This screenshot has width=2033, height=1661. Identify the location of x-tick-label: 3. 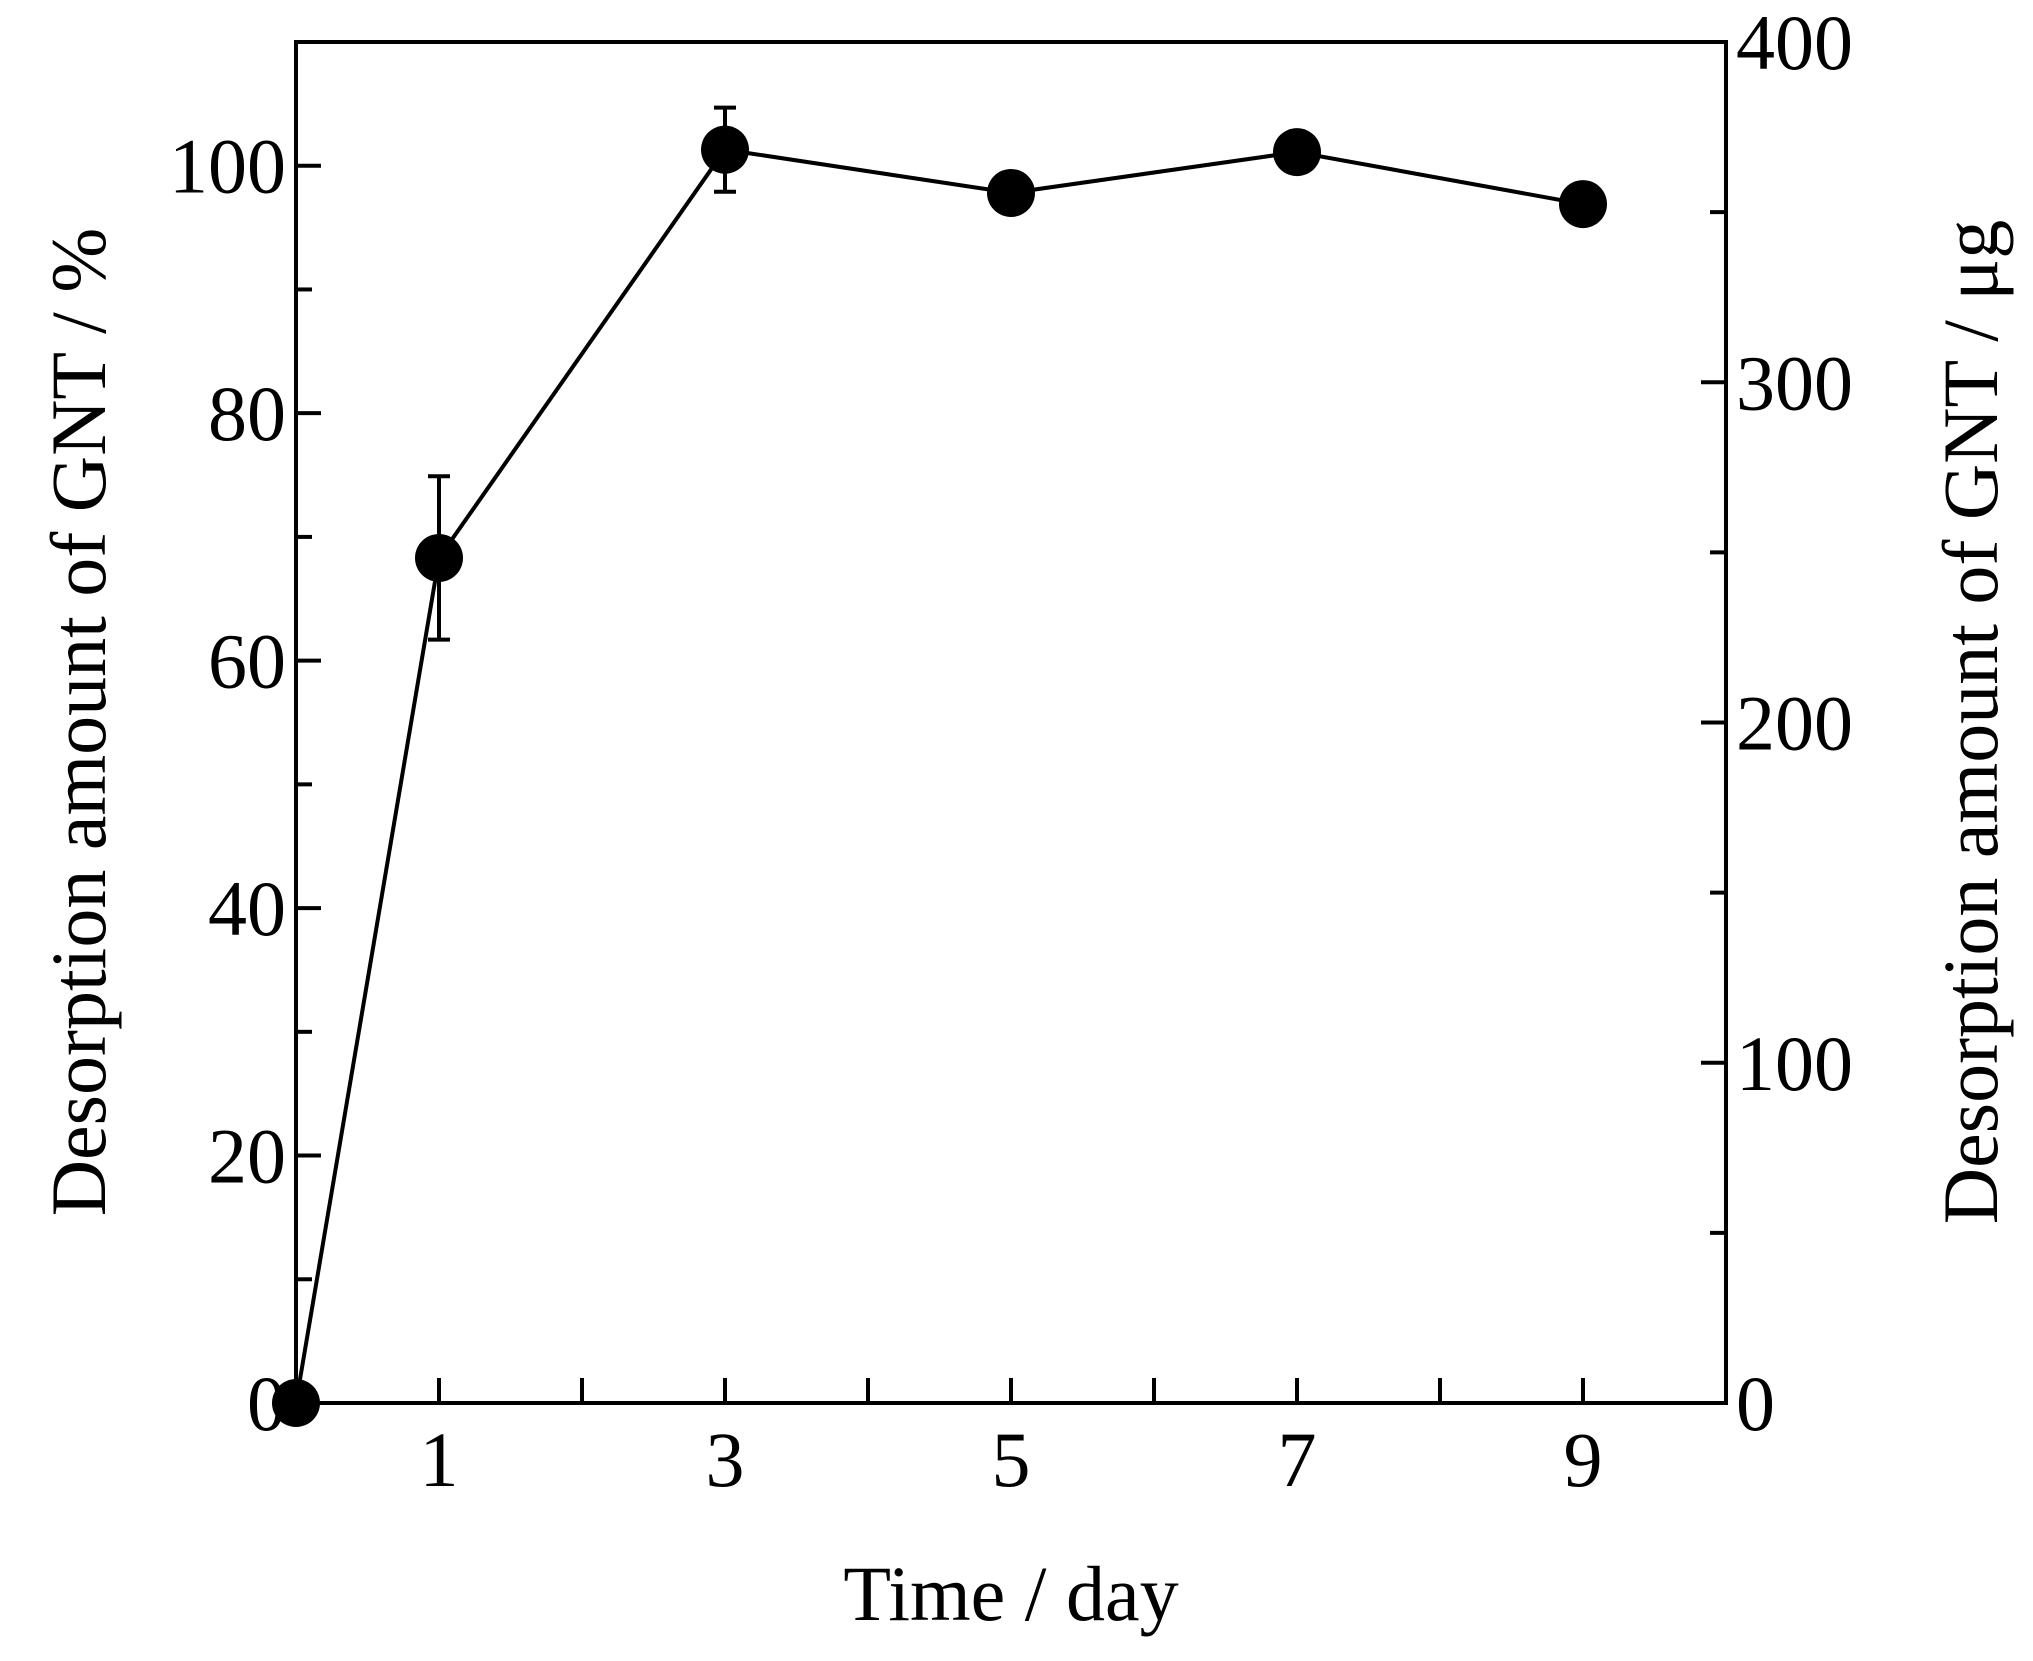
(725, 1459).